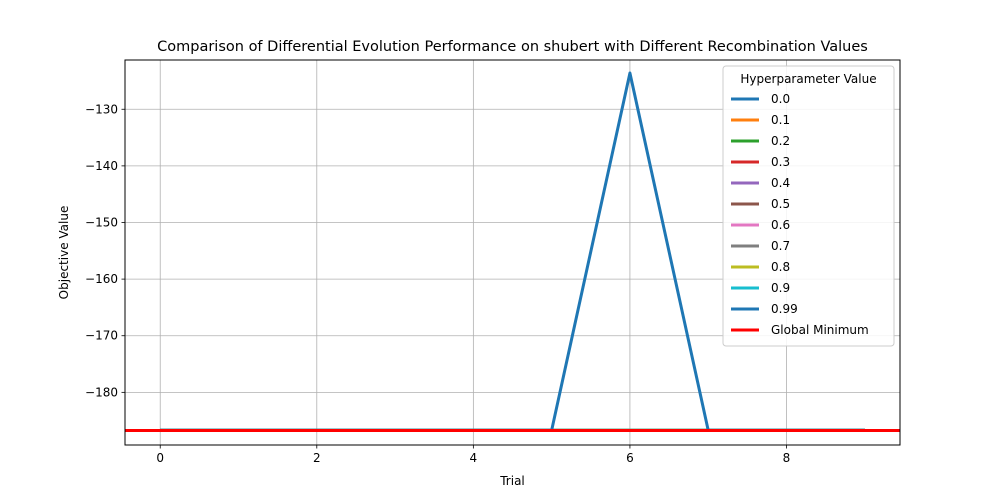 This screenshot has width=1000, height=500. Describe the element at coordinates (780, 120) in the screenshot. I see `legend-entry-label: 0.1` at that location.